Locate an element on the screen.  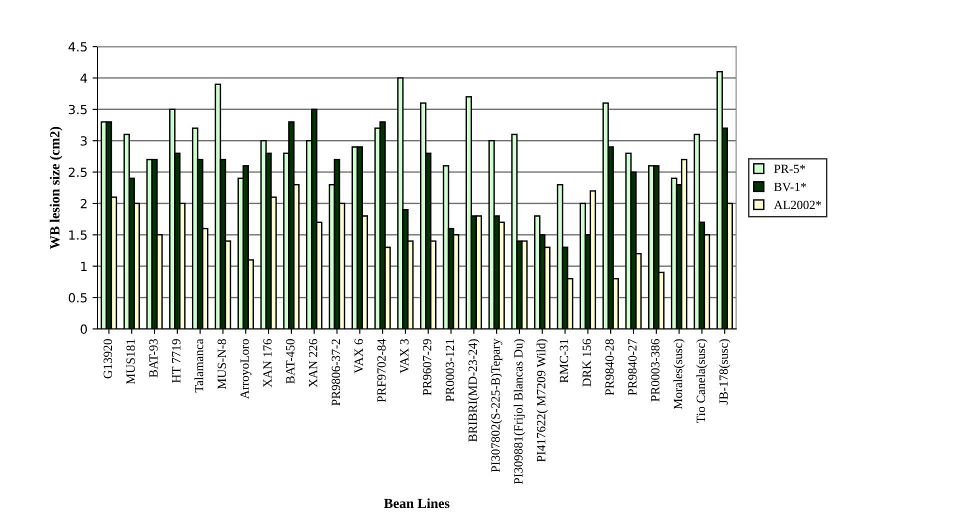
legend-label: PR-5* is located at coordinates (790, 169).